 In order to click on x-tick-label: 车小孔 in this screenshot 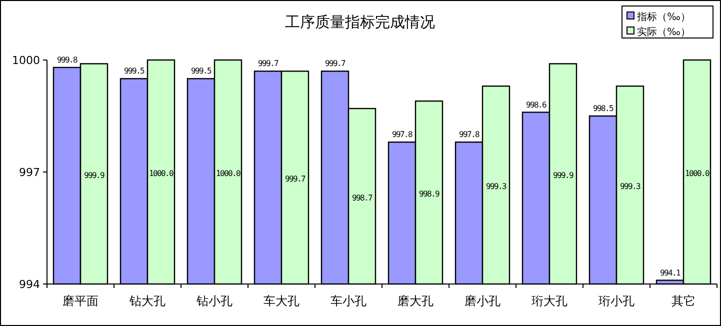, I will do `click(348, 301)`.